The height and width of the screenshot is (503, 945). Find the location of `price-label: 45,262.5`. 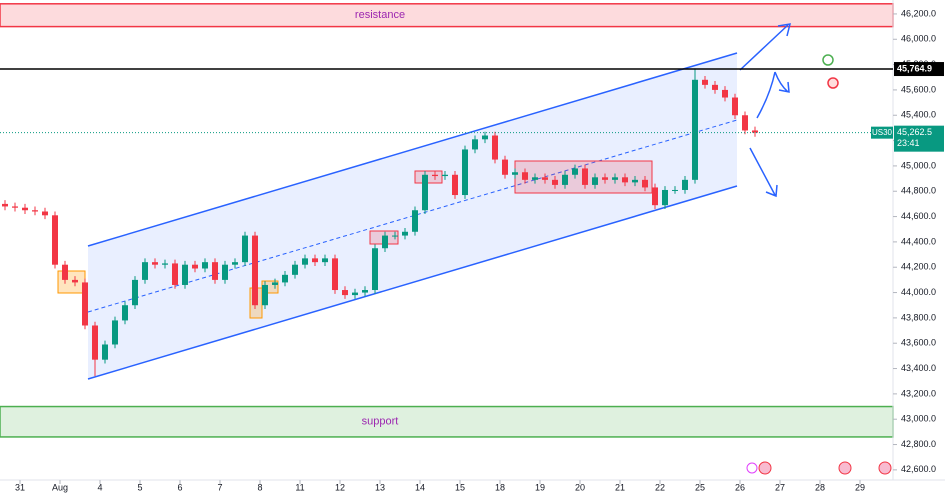

price-label: 45,262.5 is located at coordinates (914, 132).